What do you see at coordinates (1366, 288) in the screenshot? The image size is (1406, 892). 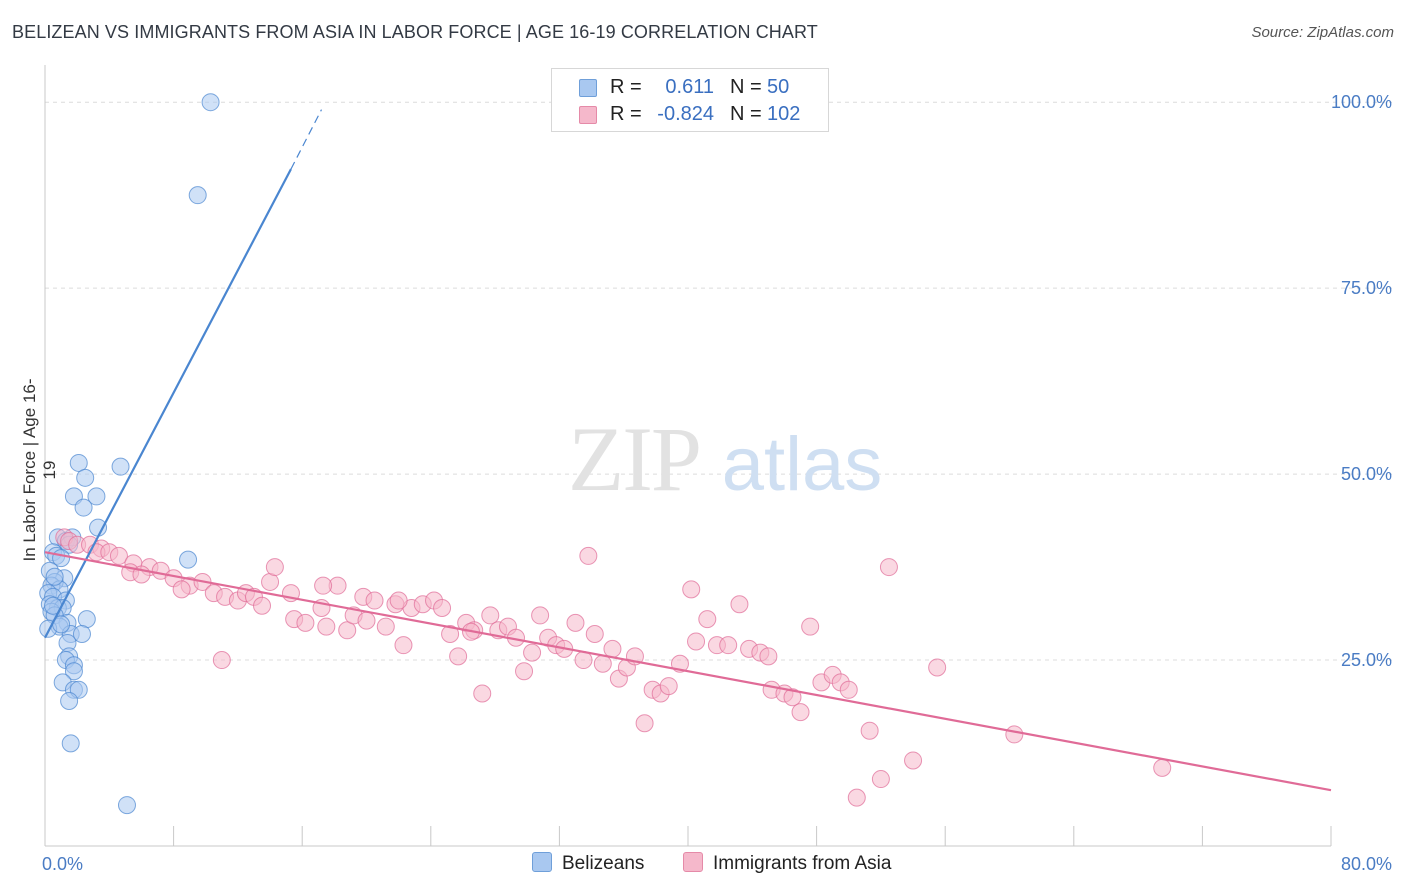 I see `y-tick-label: 75.0%` at bounding box center [1366, 288].